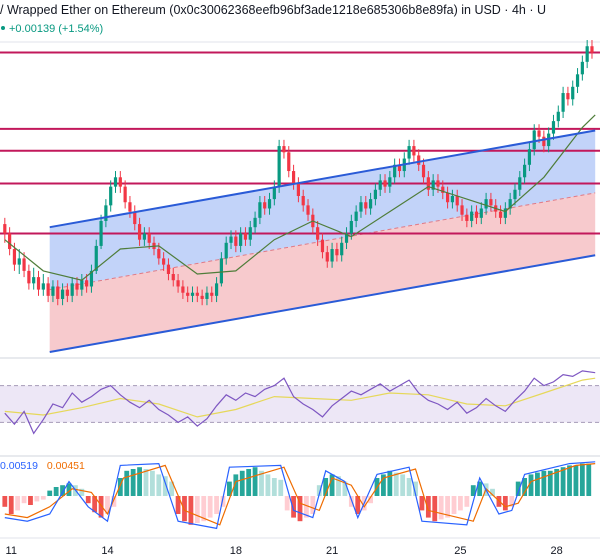 The height and width of the screenshot is (559, 600). I want to click on price-change: +0.00139 (+1.54%), so click(51, 29).